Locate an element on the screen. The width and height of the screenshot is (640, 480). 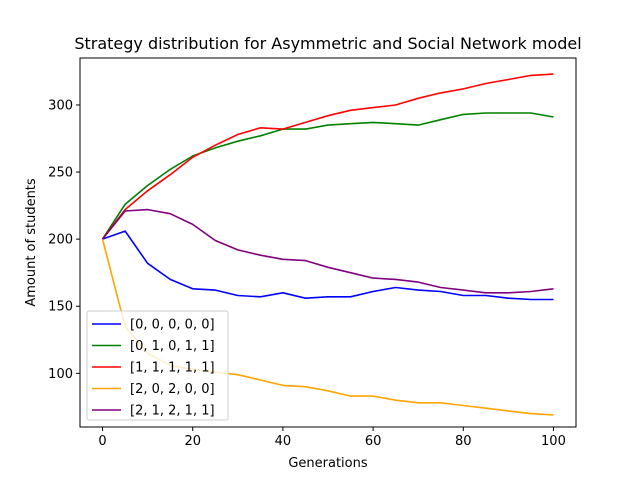
y-tick-label-2: 200 is located at coordinates (60, 240).